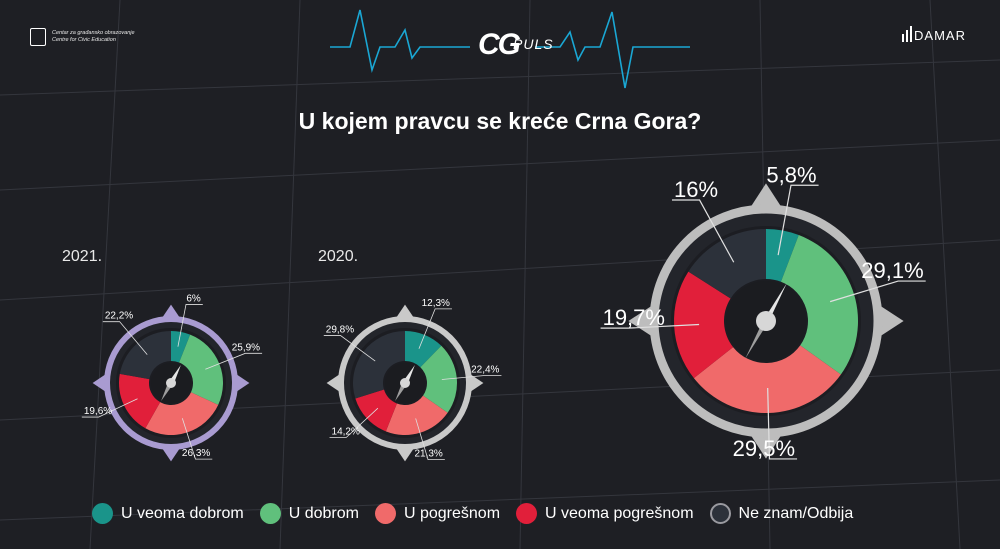 The width and height of the screenshot is (1000, 549). I want to click on data-label: 22,2%, so click(119, 316).